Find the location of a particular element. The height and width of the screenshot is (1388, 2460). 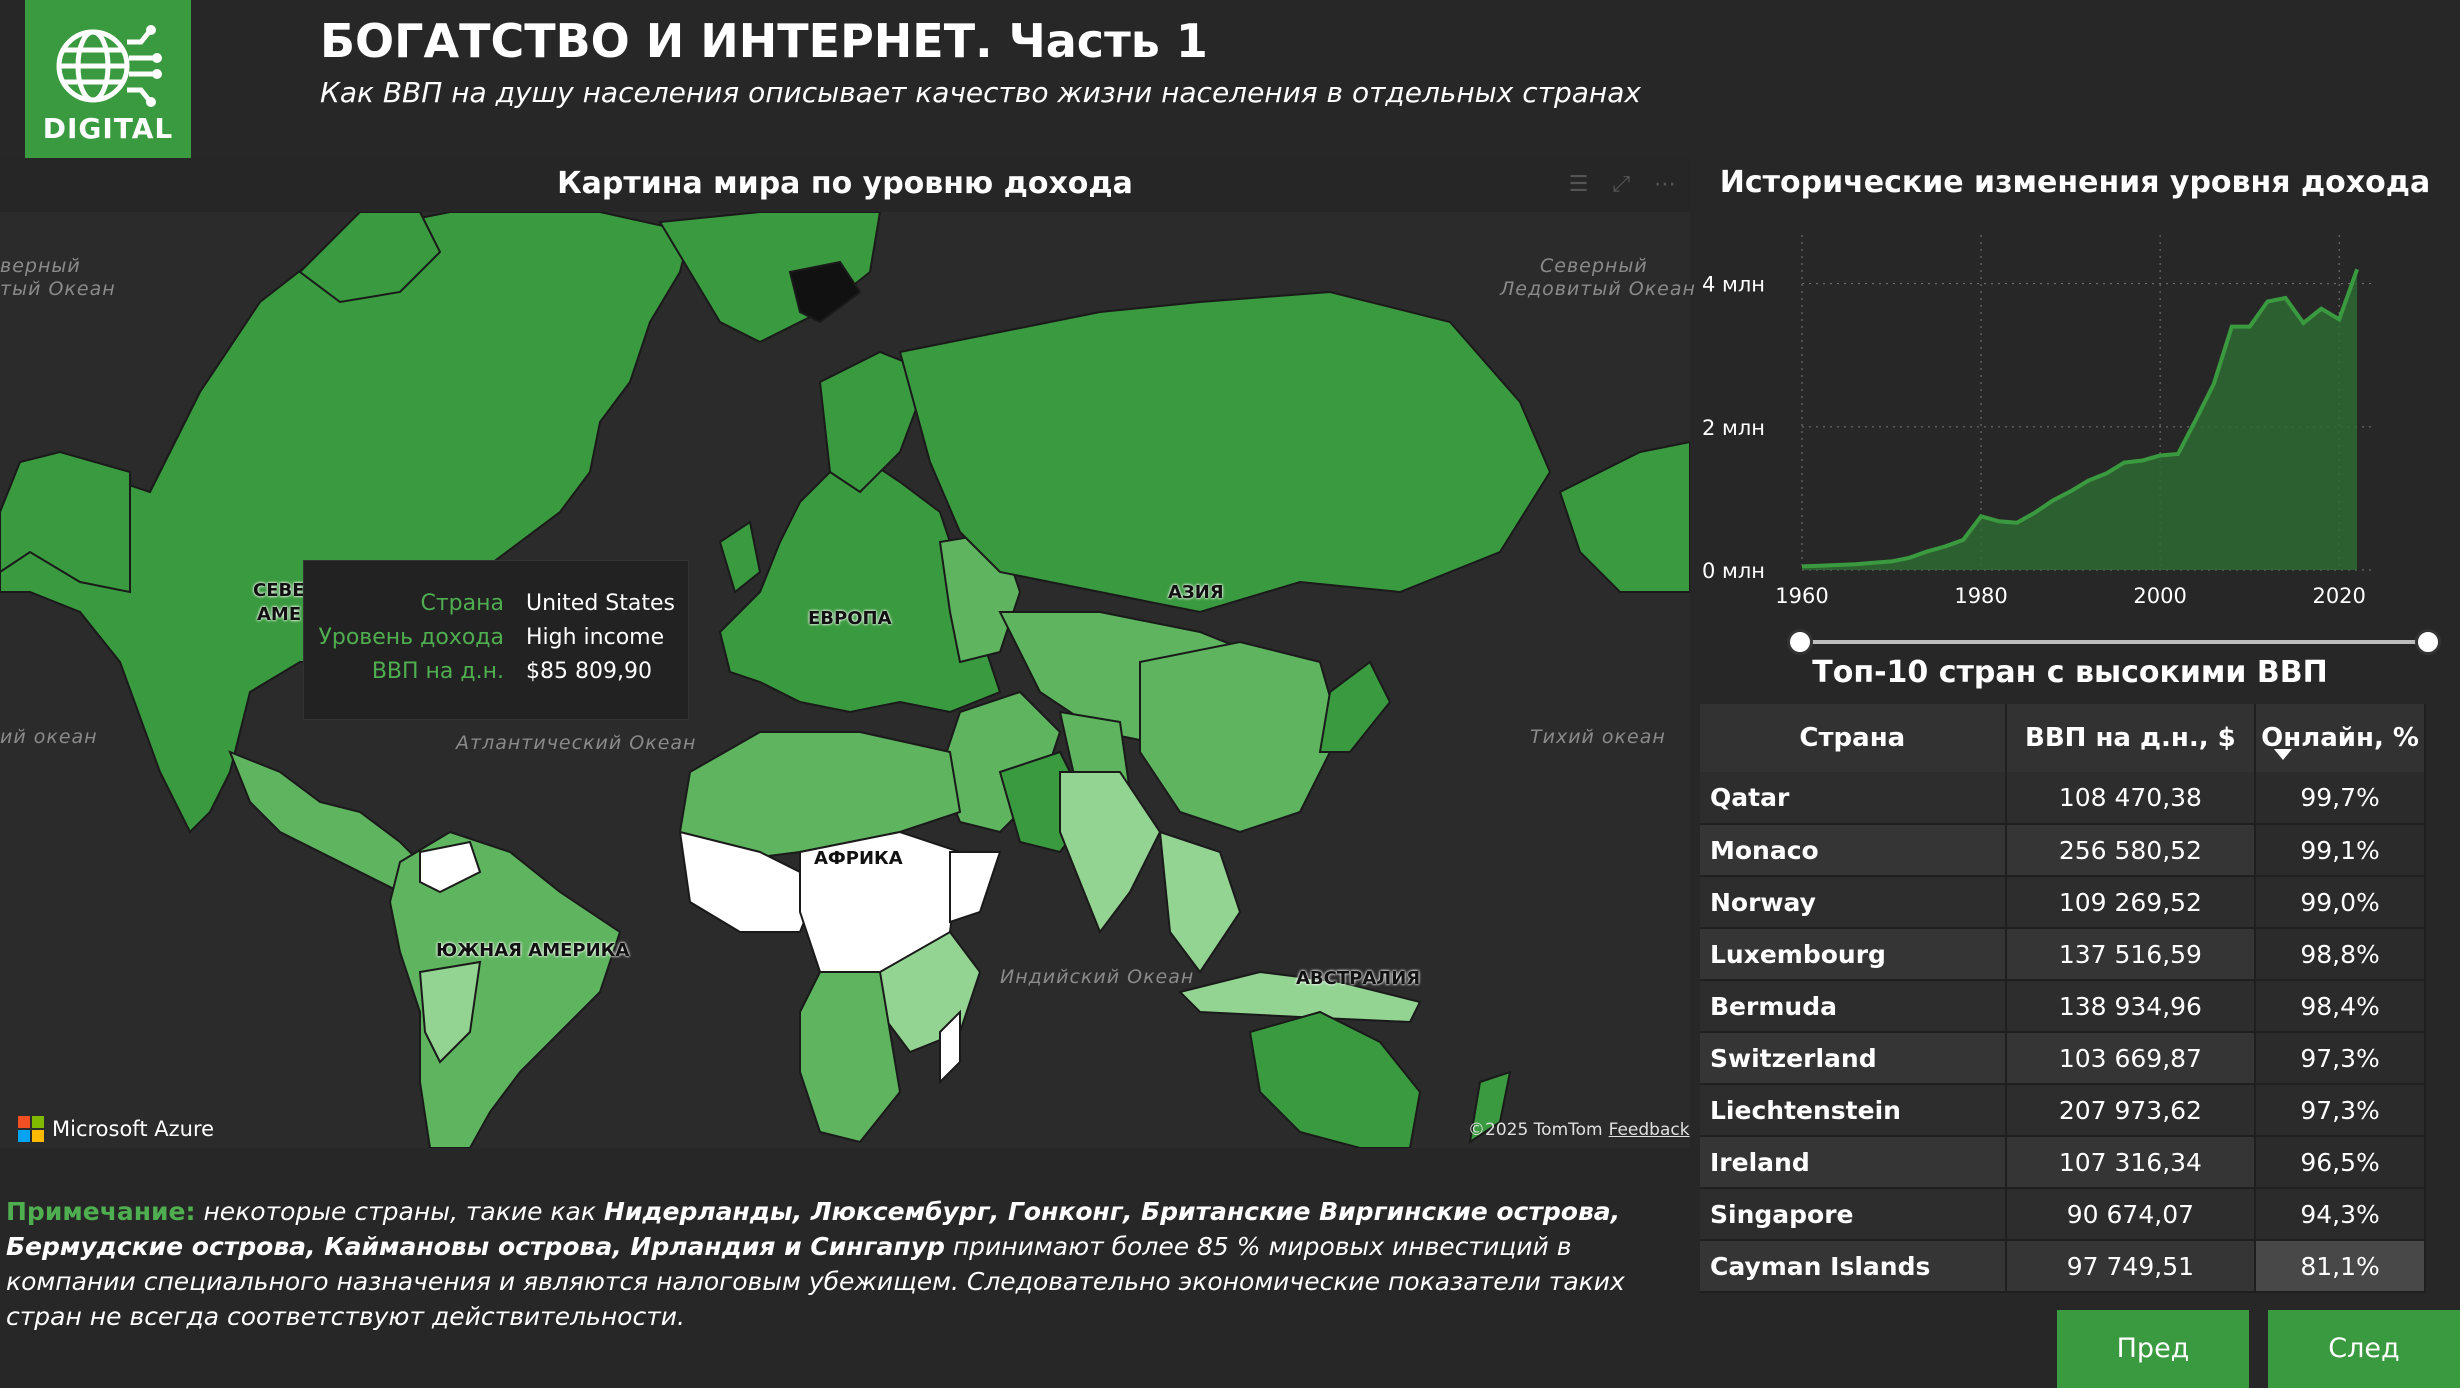

table-row: Qatar 108 470,38 99,7% is located at coordinates (2063, 798).